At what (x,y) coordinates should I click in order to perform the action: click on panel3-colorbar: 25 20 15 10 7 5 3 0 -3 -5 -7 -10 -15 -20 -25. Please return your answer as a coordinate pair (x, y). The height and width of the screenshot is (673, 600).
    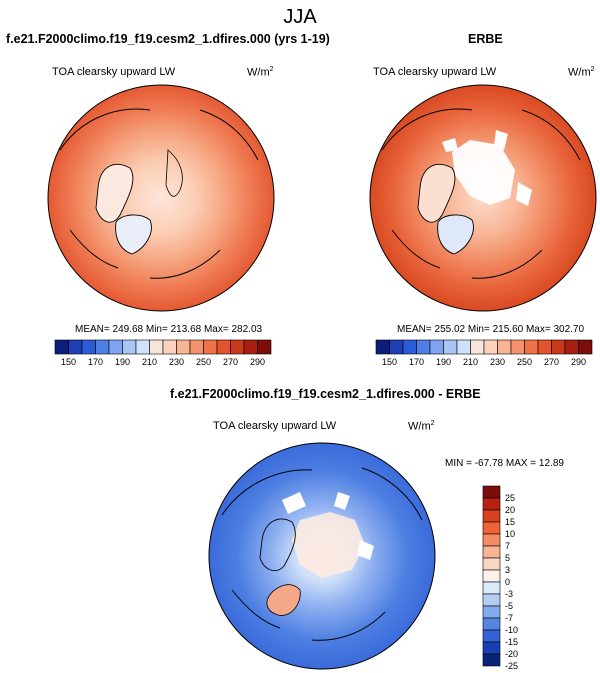
    Looking at the image, I should click on (500, 578).